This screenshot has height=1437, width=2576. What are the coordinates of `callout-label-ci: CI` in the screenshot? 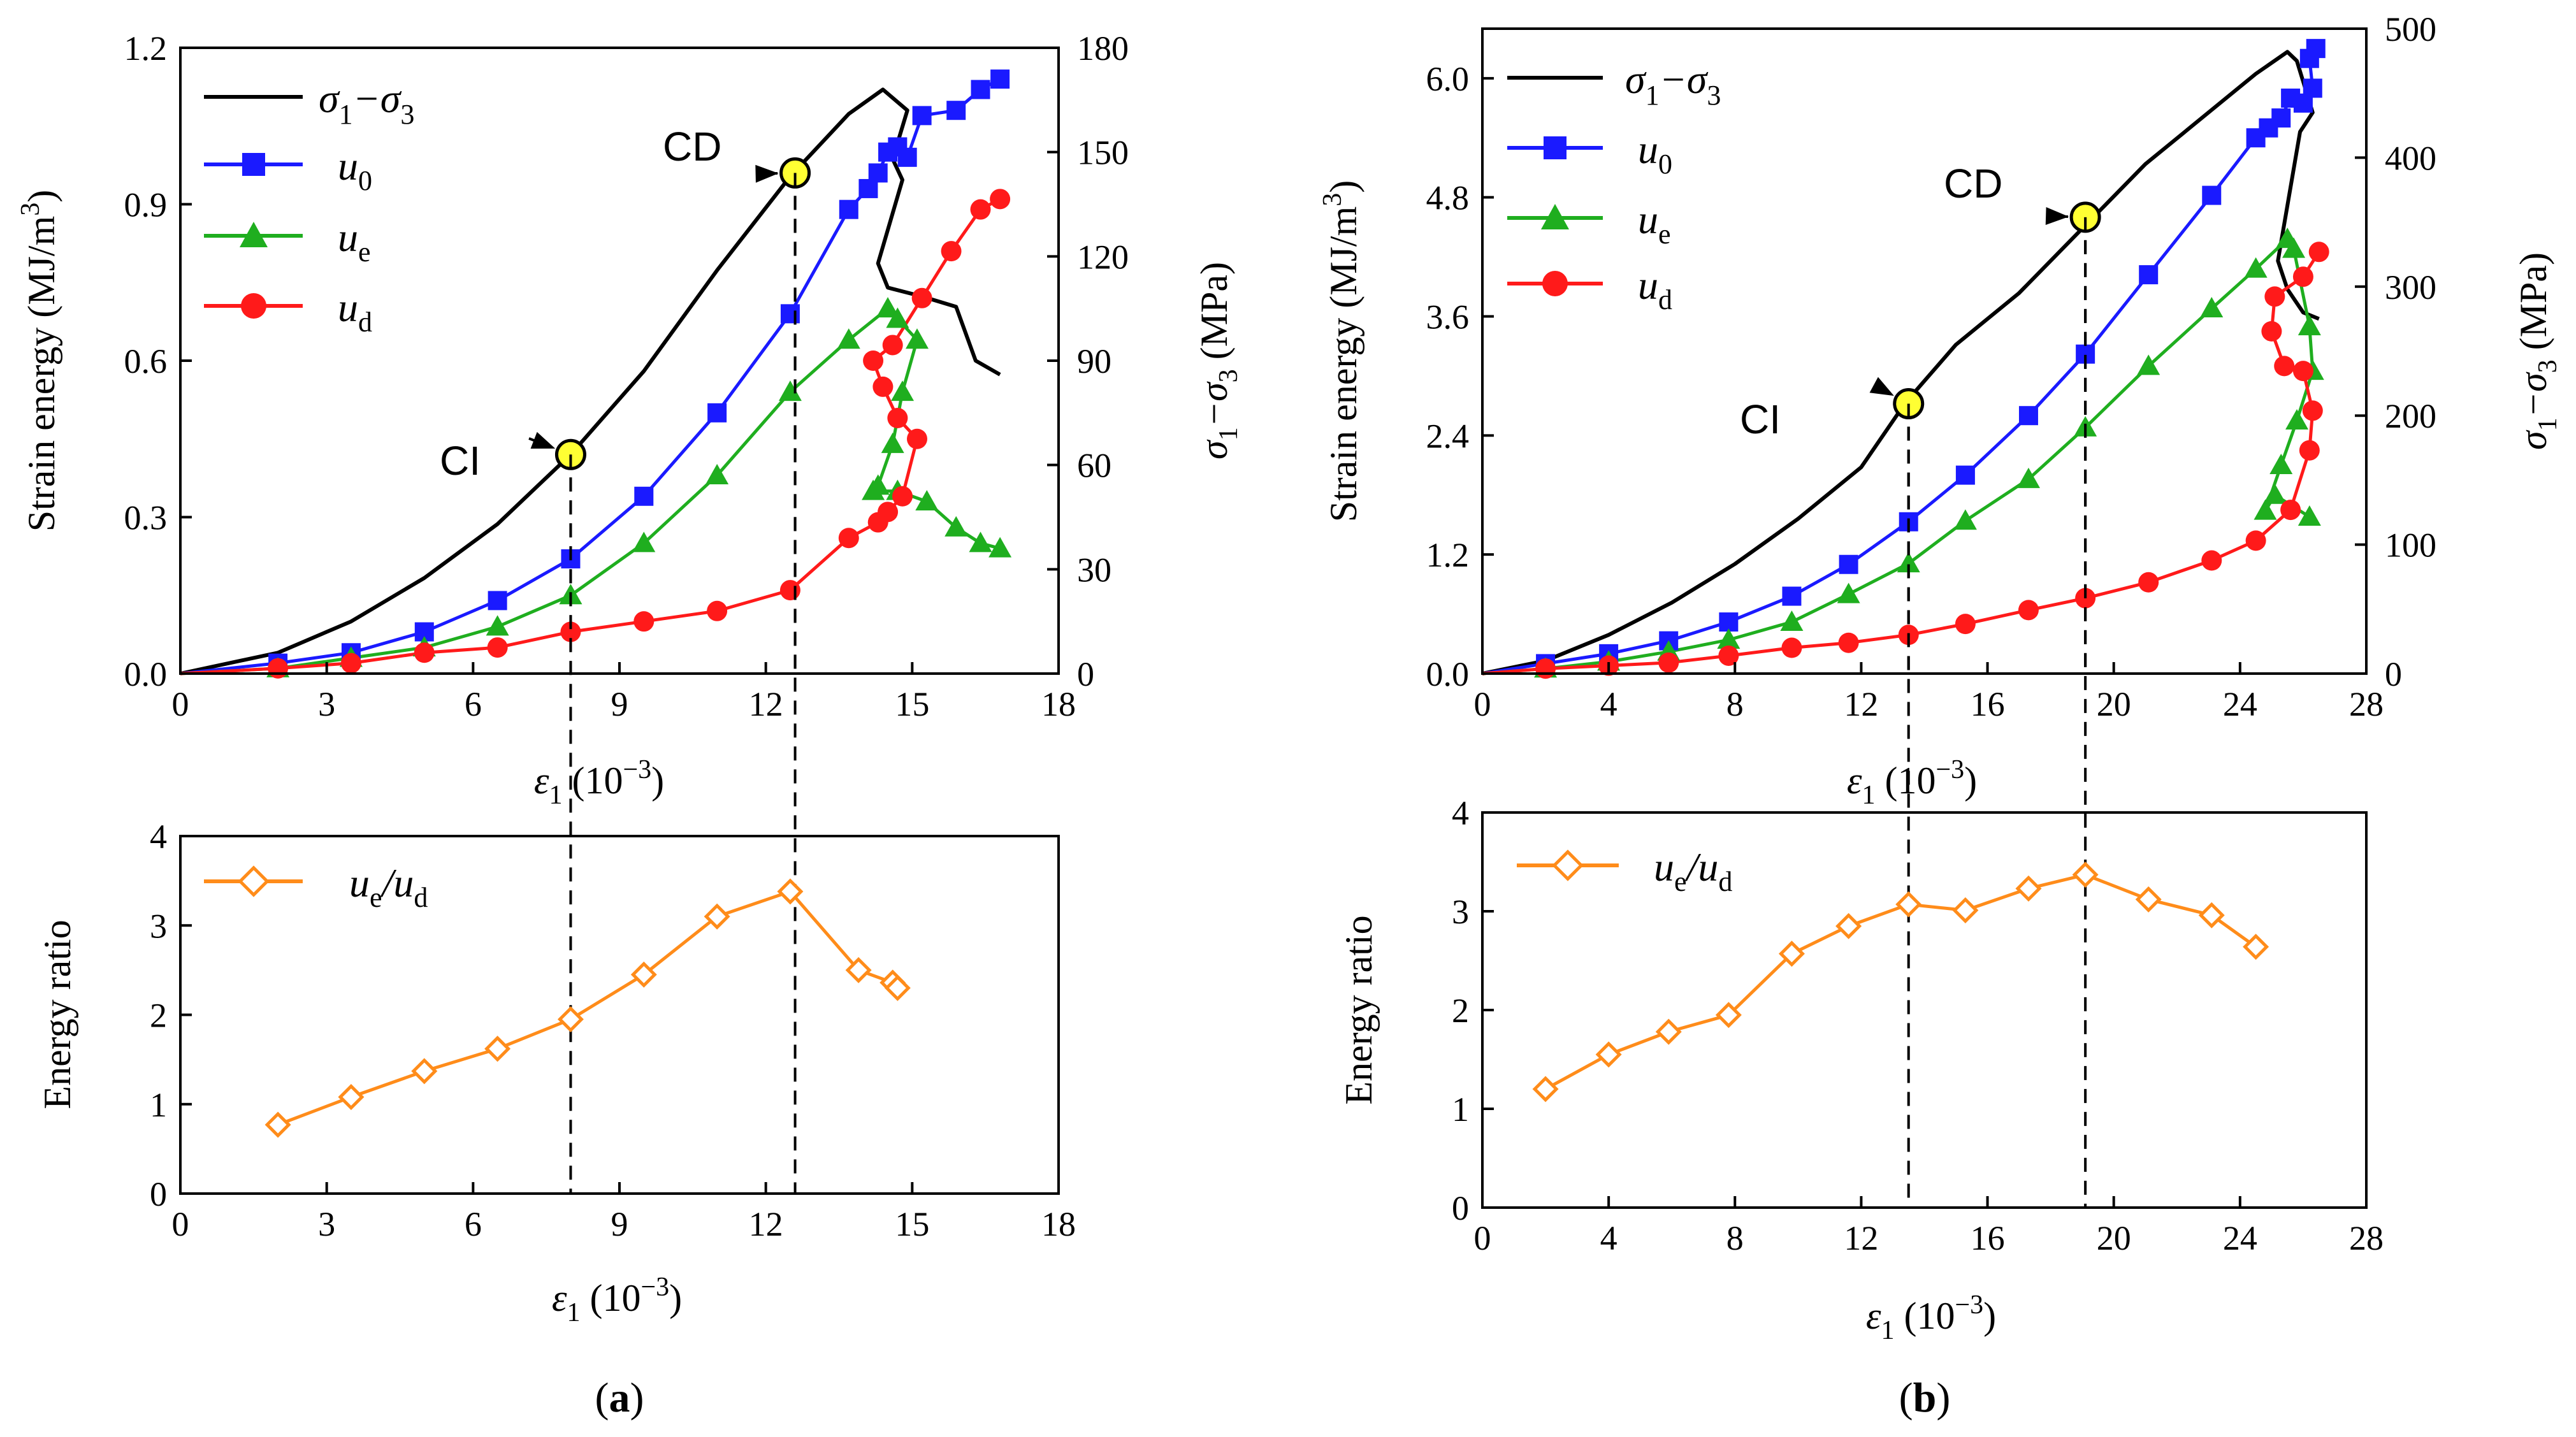 It's located at (1760, 419).